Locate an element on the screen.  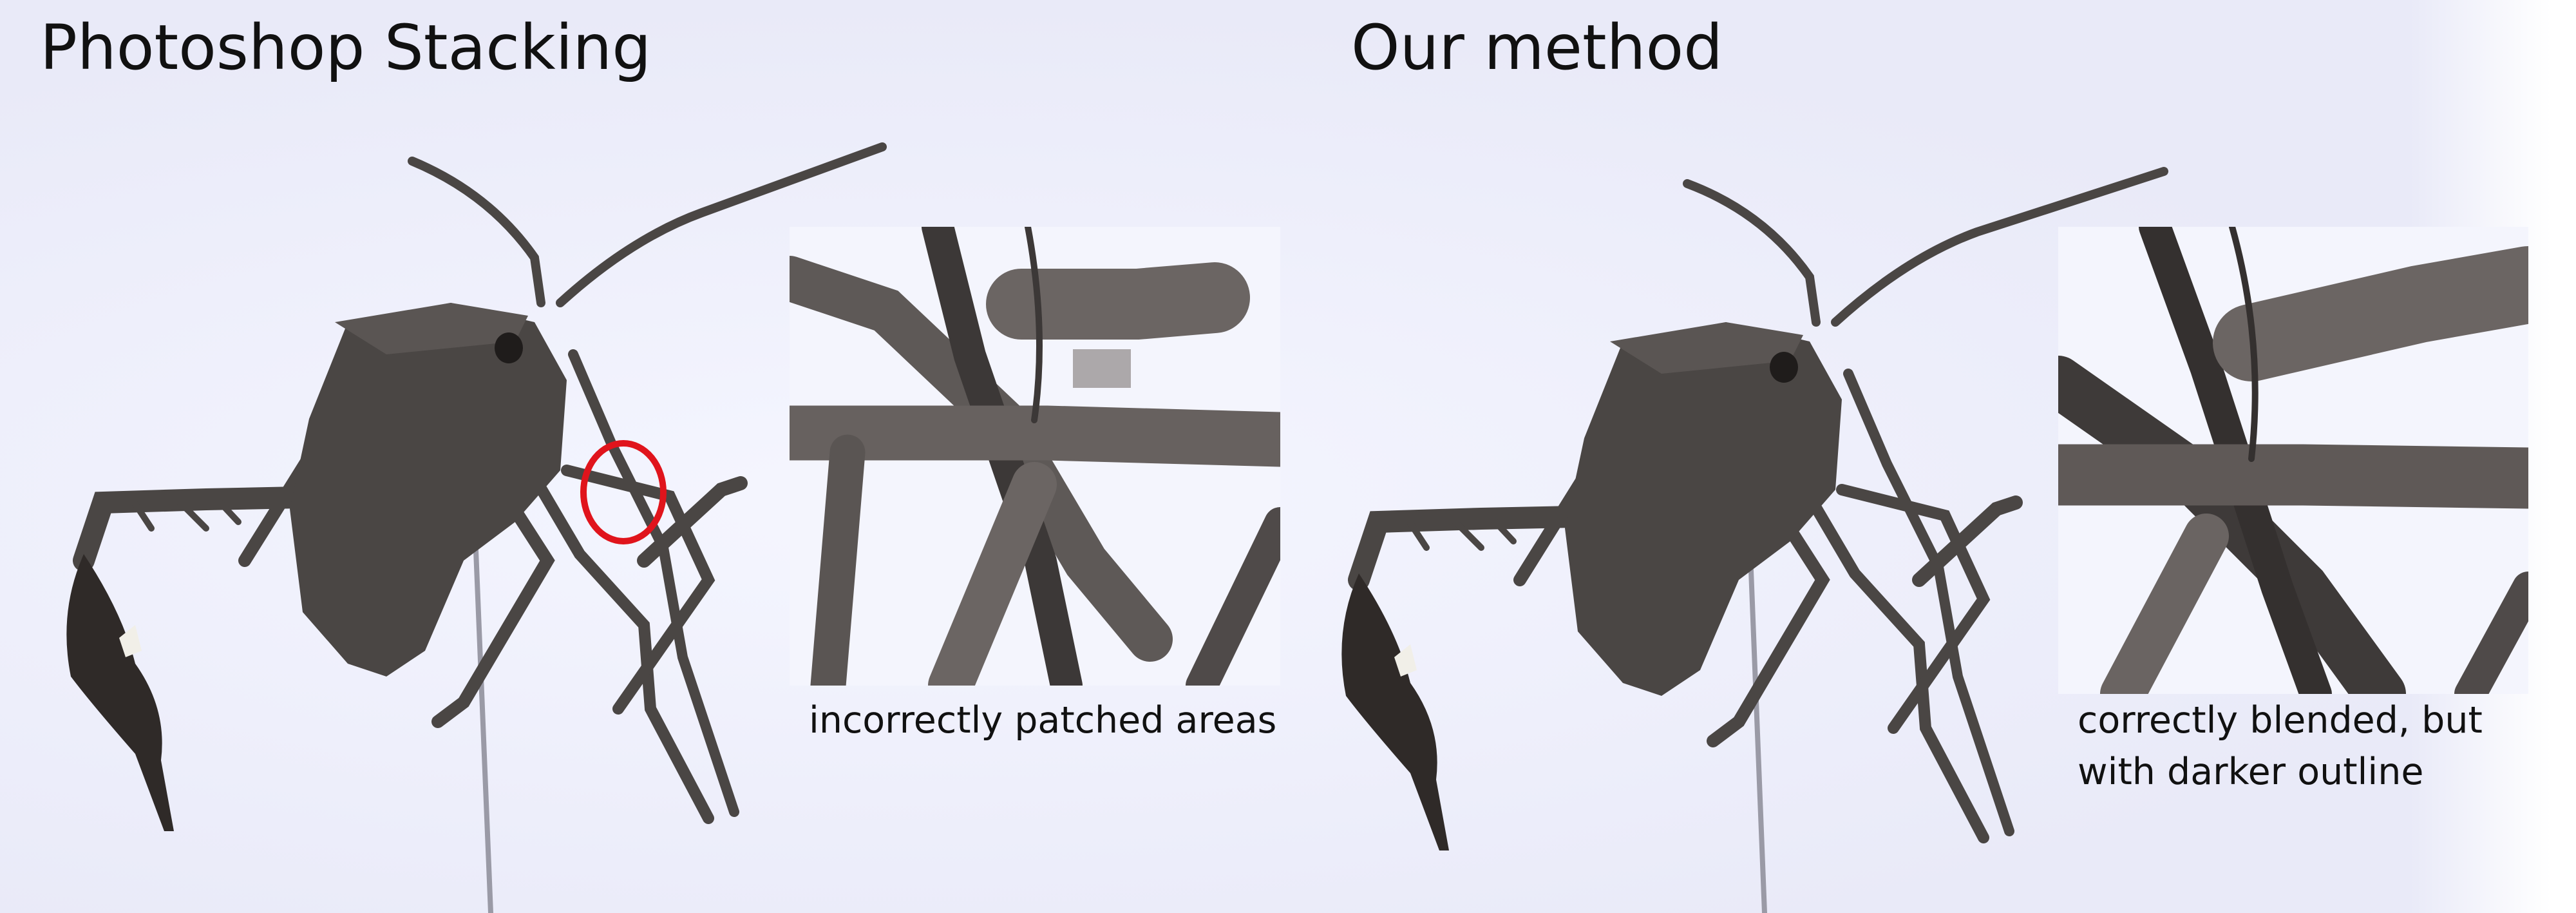
panel-title-photoshop: Photoshop Stacking is located at coordinates (346, 48).